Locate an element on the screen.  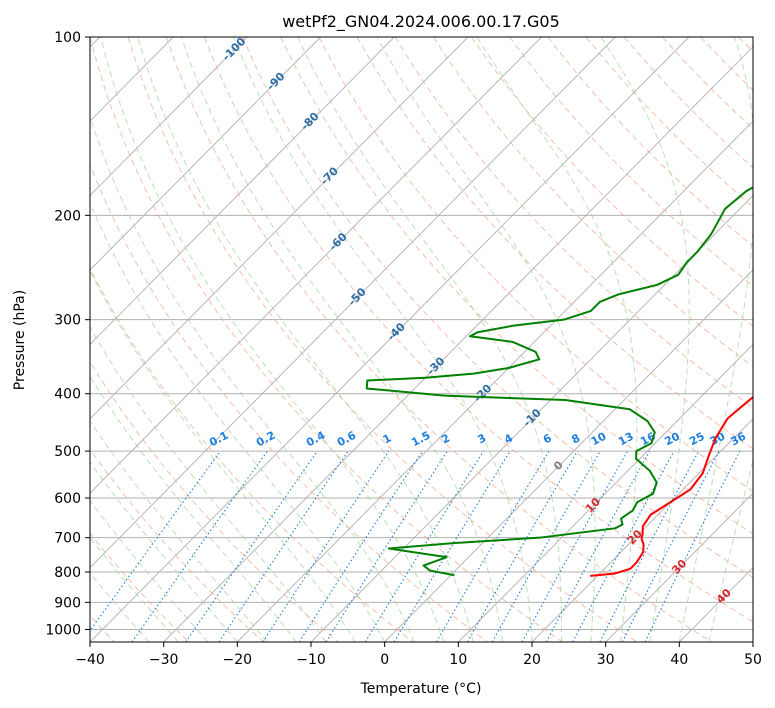
y-tick-label: 1000 is located at coordinates (63, 630).